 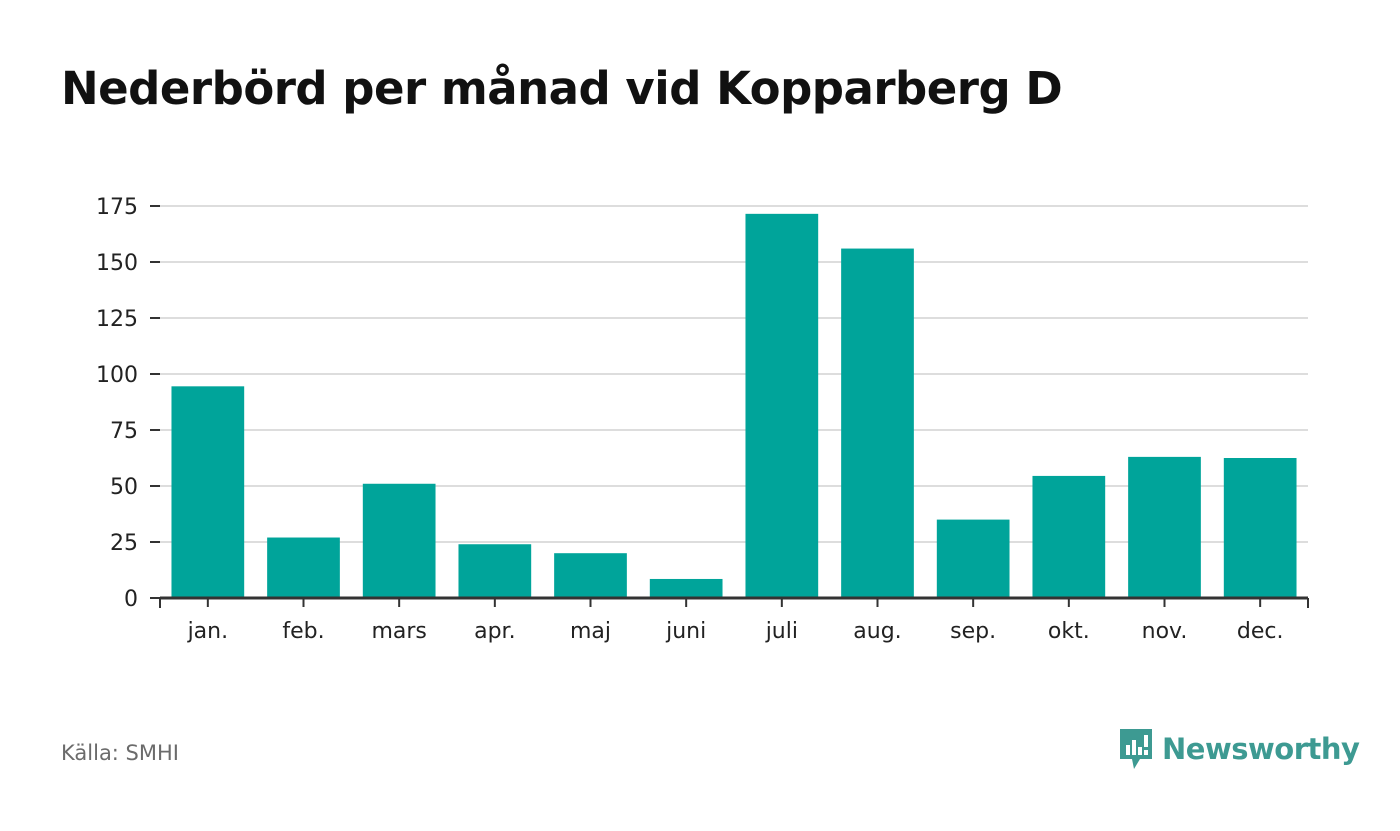 I want to click on bar-mars, so click(x=399, y=540).